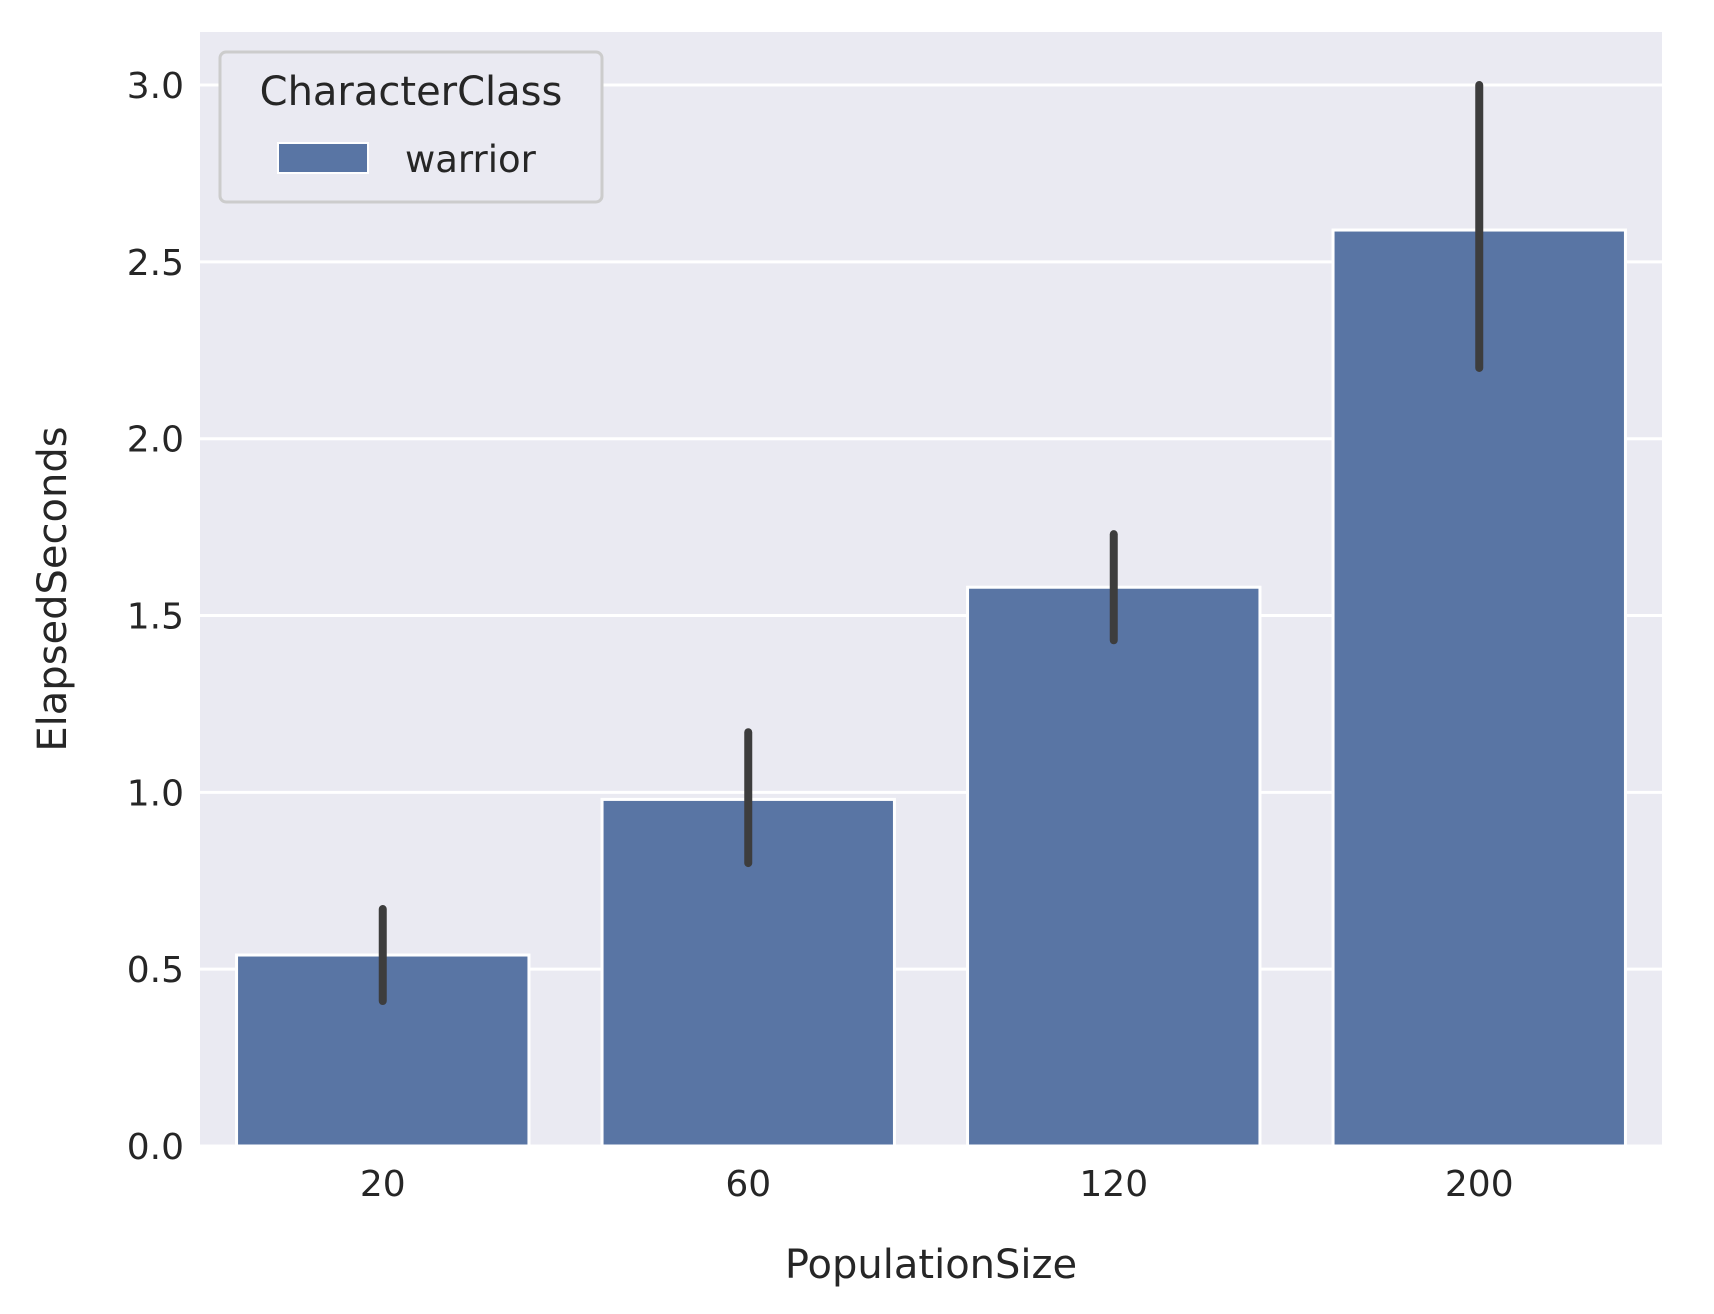 The image size is (1714, 1314). What do you see at coordinates (155, 970) in the screenshot?
I see `y-tick-label: 0.5` at bounding box center [155, 970].